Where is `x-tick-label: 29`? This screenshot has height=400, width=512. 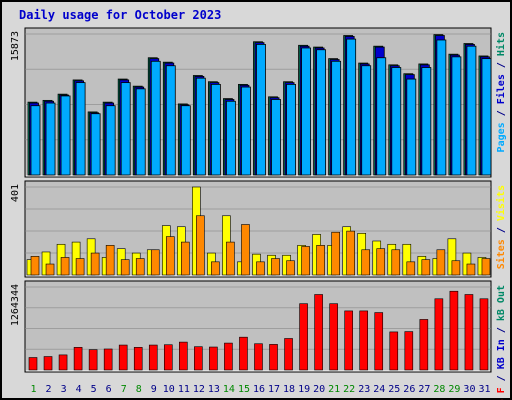 x-tick-label: 29 is located at coordinates (454, 389).